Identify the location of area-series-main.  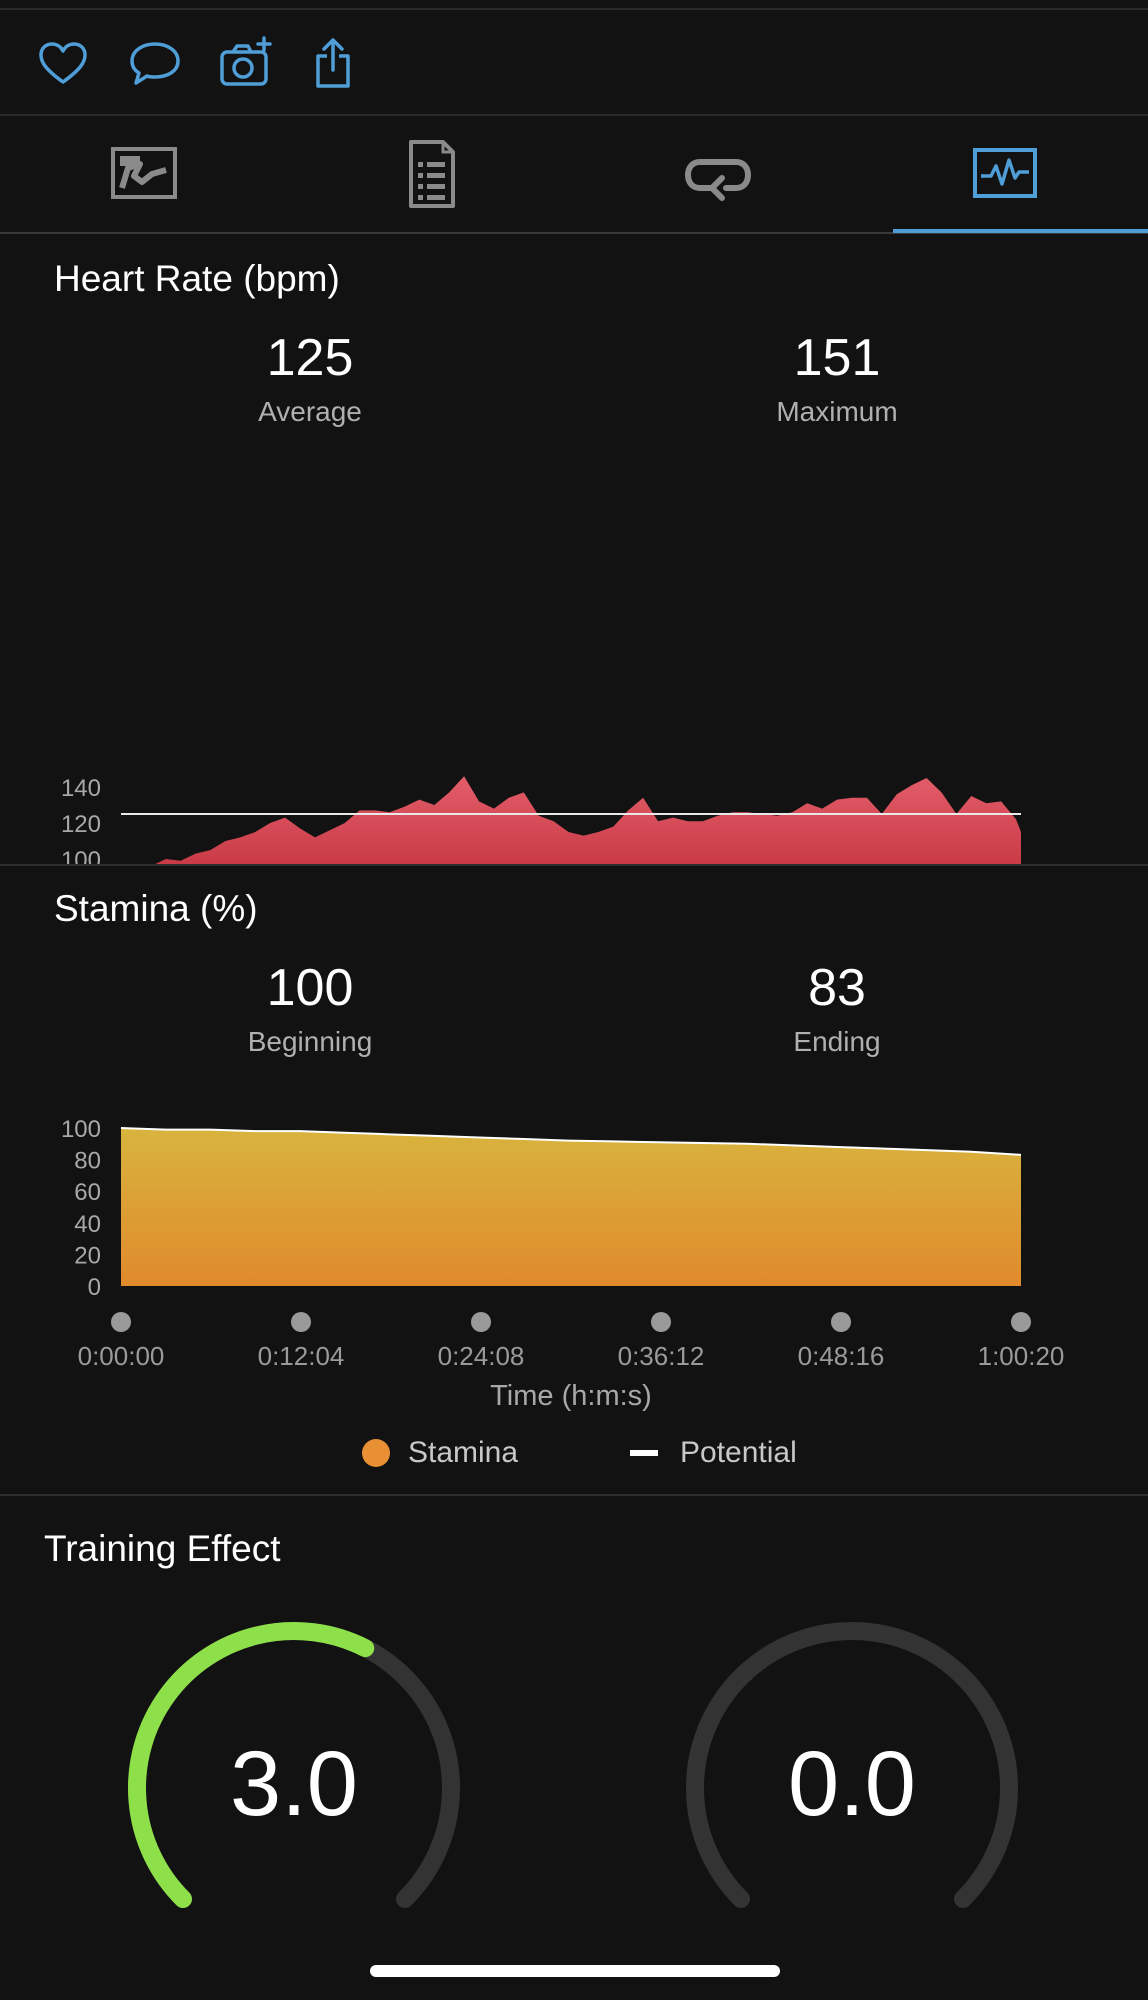
(586, 821).